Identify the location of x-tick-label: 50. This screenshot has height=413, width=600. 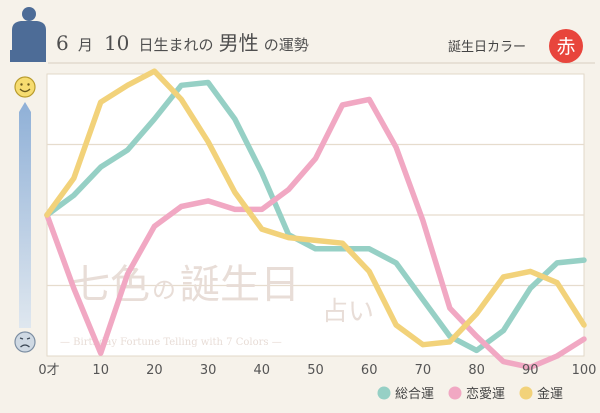
(315, 370).